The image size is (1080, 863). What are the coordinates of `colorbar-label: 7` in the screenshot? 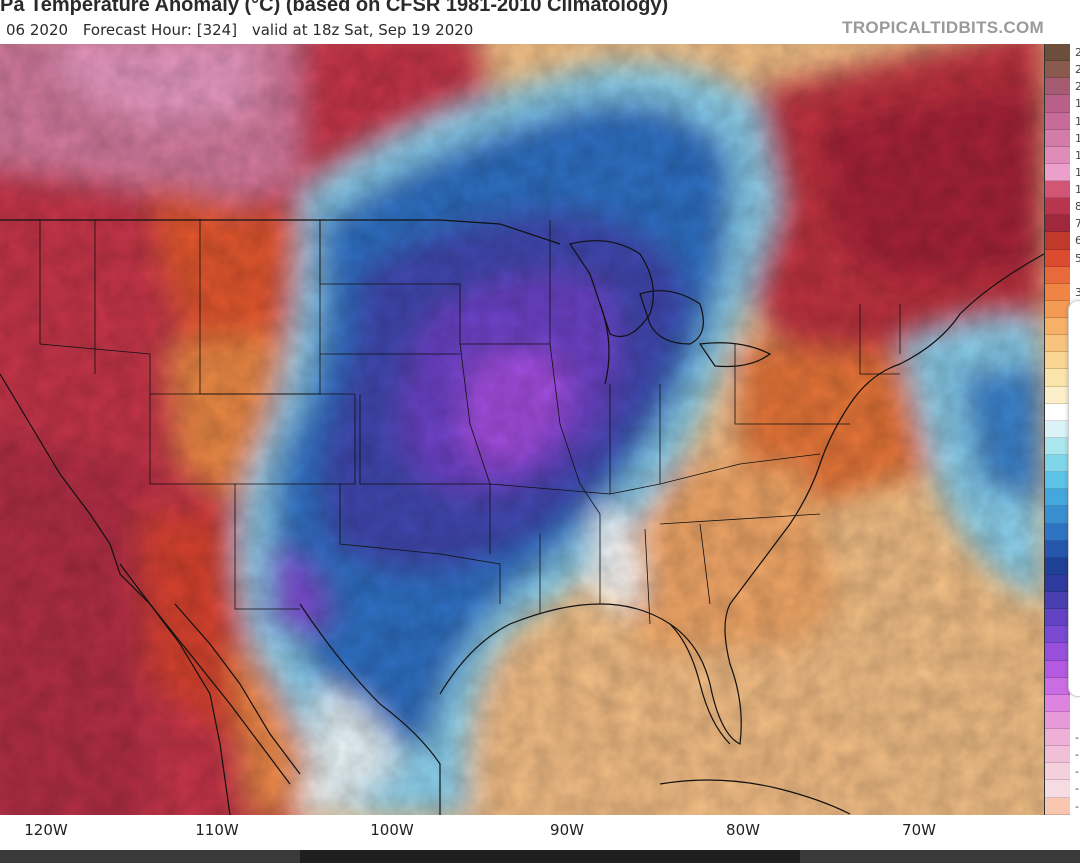 It's located at (1077, 224).